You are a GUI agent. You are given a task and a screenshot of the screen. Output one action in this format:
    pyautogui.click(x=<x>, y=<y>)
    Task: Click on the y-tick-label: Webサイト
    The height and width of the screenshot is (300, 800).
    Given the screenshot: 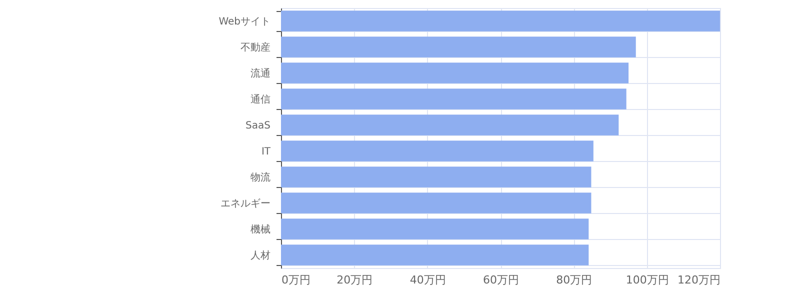 What is the action you would take?
    pyautogui.click(x=244, y=22)
    